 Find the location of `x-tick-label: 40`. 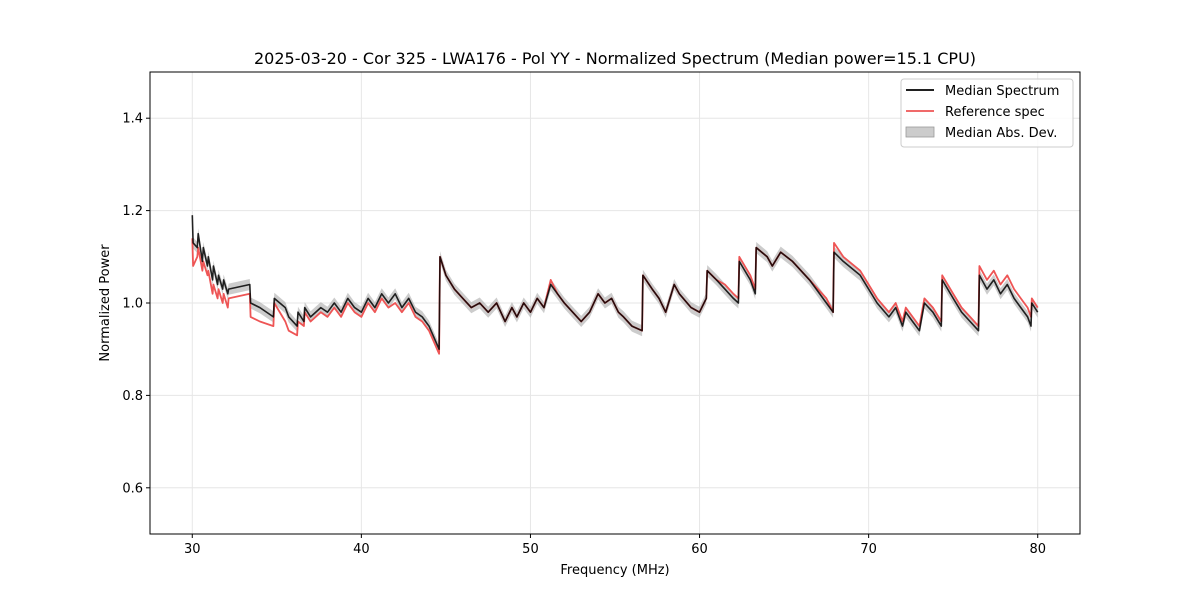

x-tick-label: 40 is located at coordinates (361, 549).